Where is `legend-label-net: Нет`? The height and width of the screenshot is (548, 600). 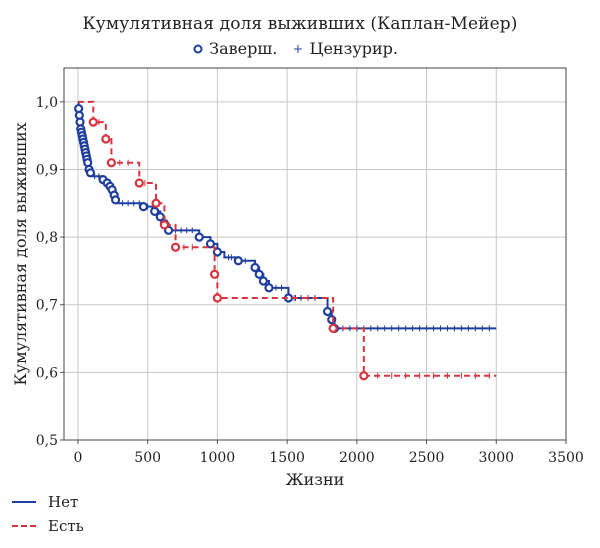 legend-label-net: Нет is located at coordinates (63, 502).